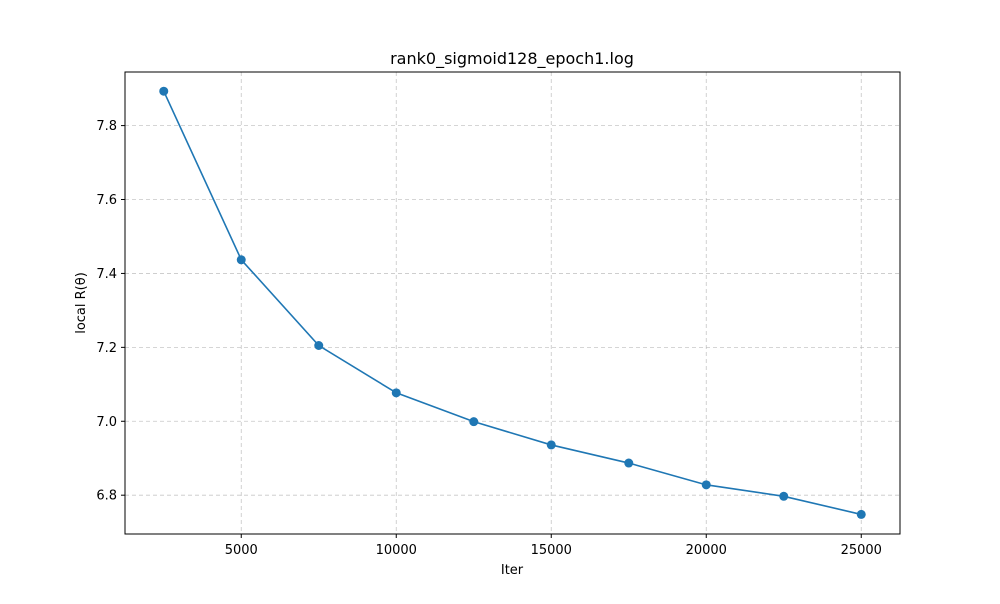 This screenshot has height=604, width=1000. Describe the element at coordinates (81, 303) in the screenshot. I see `y-axis-label: local R(θ)` at that location.